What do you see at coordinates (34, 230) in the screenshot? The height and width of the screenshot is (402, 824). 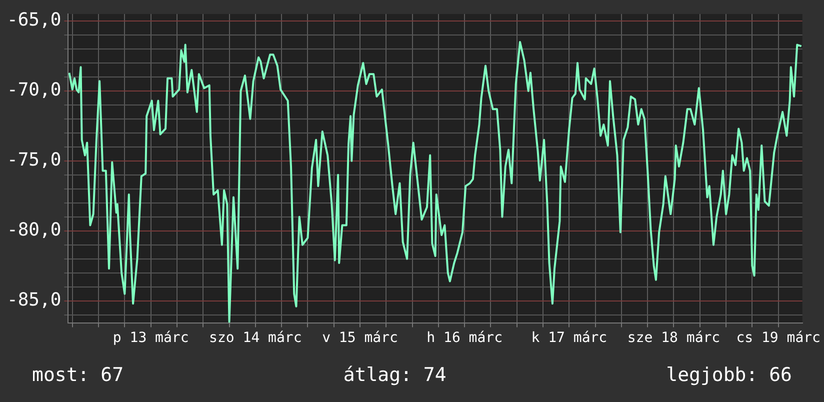 I see `y-tick-label: -80,0` at bounding box center [34, 230].